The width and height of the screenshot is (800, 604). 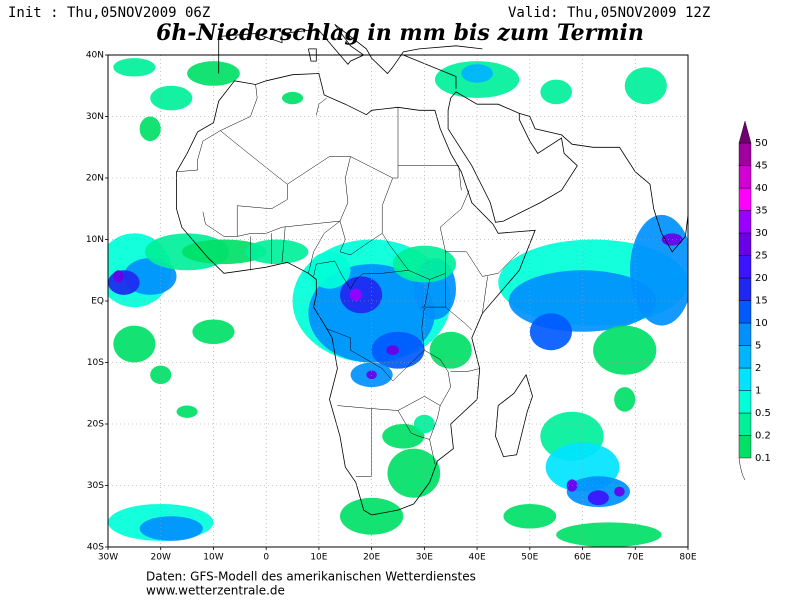 What do you see at coordinates (758, 391) in the screenshot?
I see `legend-label: 1` at bounding box center [758, 391].